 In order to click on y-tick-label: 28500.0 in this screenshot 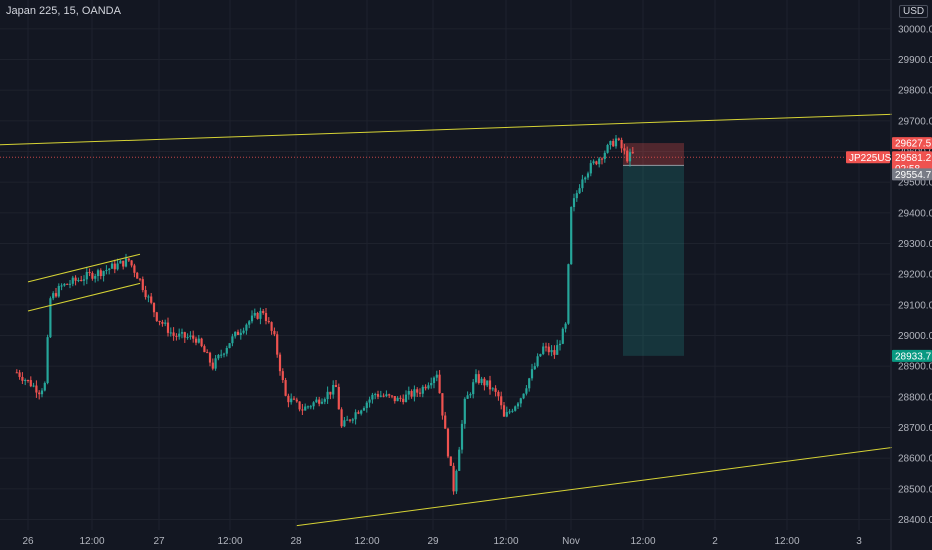, I will do `click(915, 489)`.